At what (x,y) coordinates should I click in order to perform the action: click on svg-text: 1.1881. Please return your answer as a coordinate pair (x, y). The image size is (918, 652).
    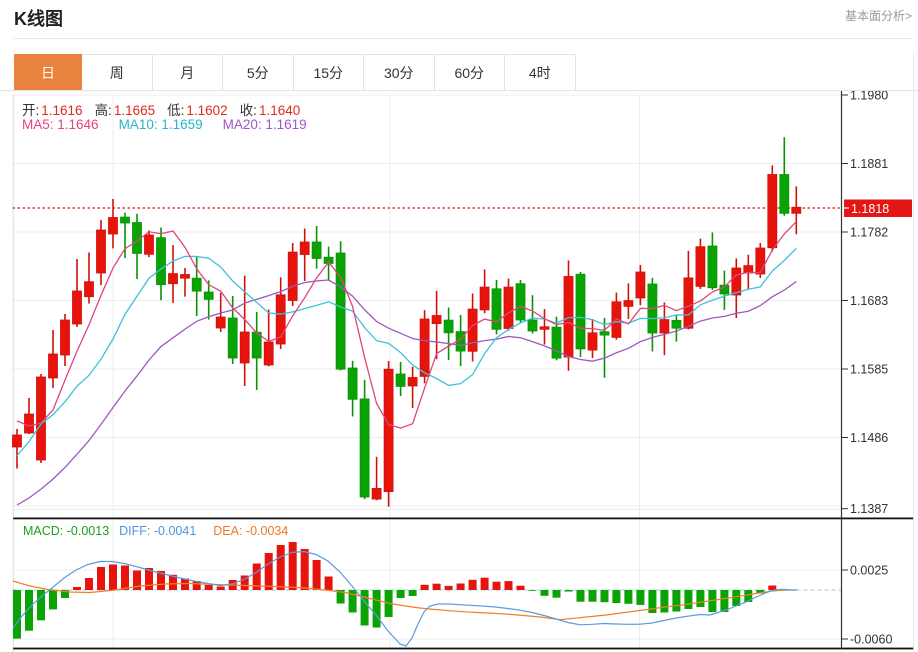
    Looking at the image, I should click on (869, 164).